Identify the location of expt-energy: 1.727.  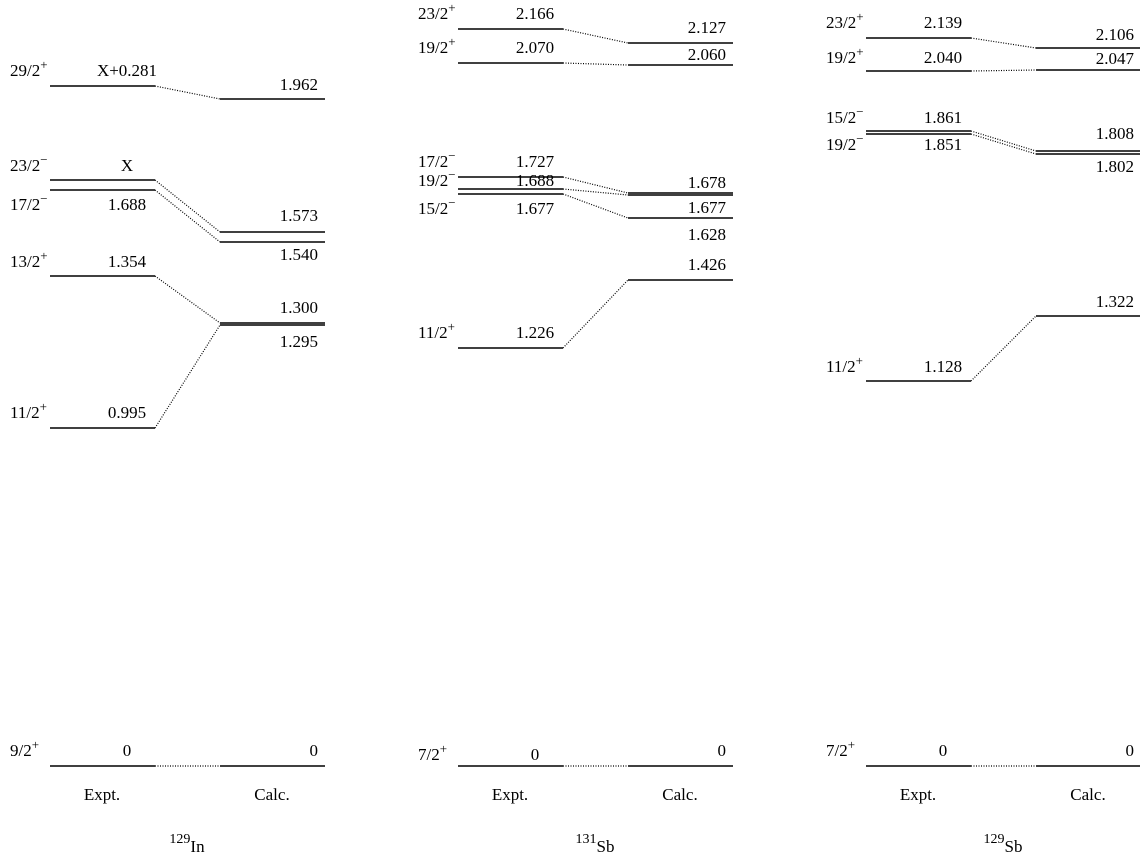
(535, 161).